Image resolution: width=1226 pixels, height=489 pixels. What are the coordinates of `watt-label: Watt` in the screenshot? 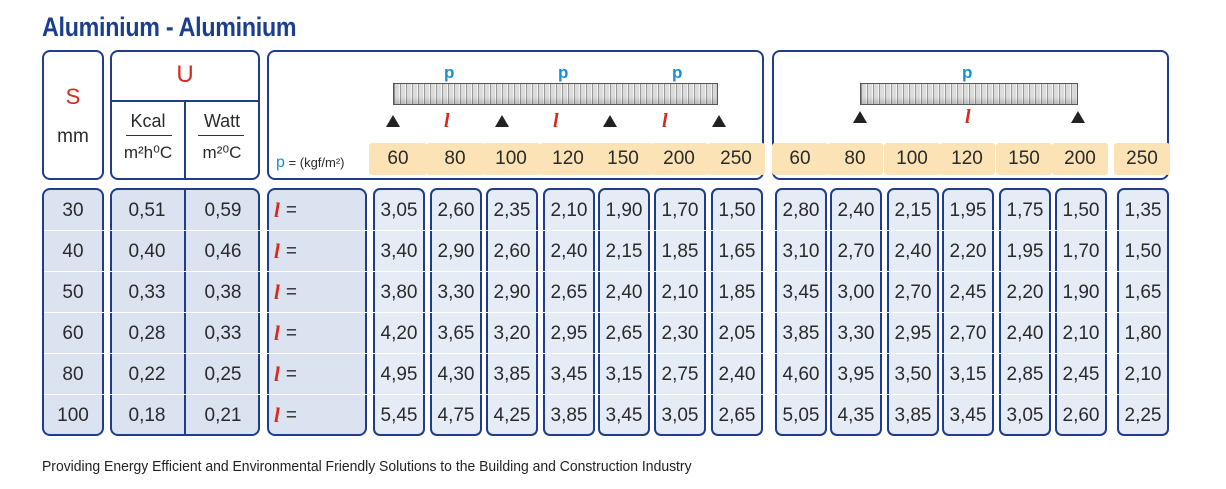 It's located at (222, 120).